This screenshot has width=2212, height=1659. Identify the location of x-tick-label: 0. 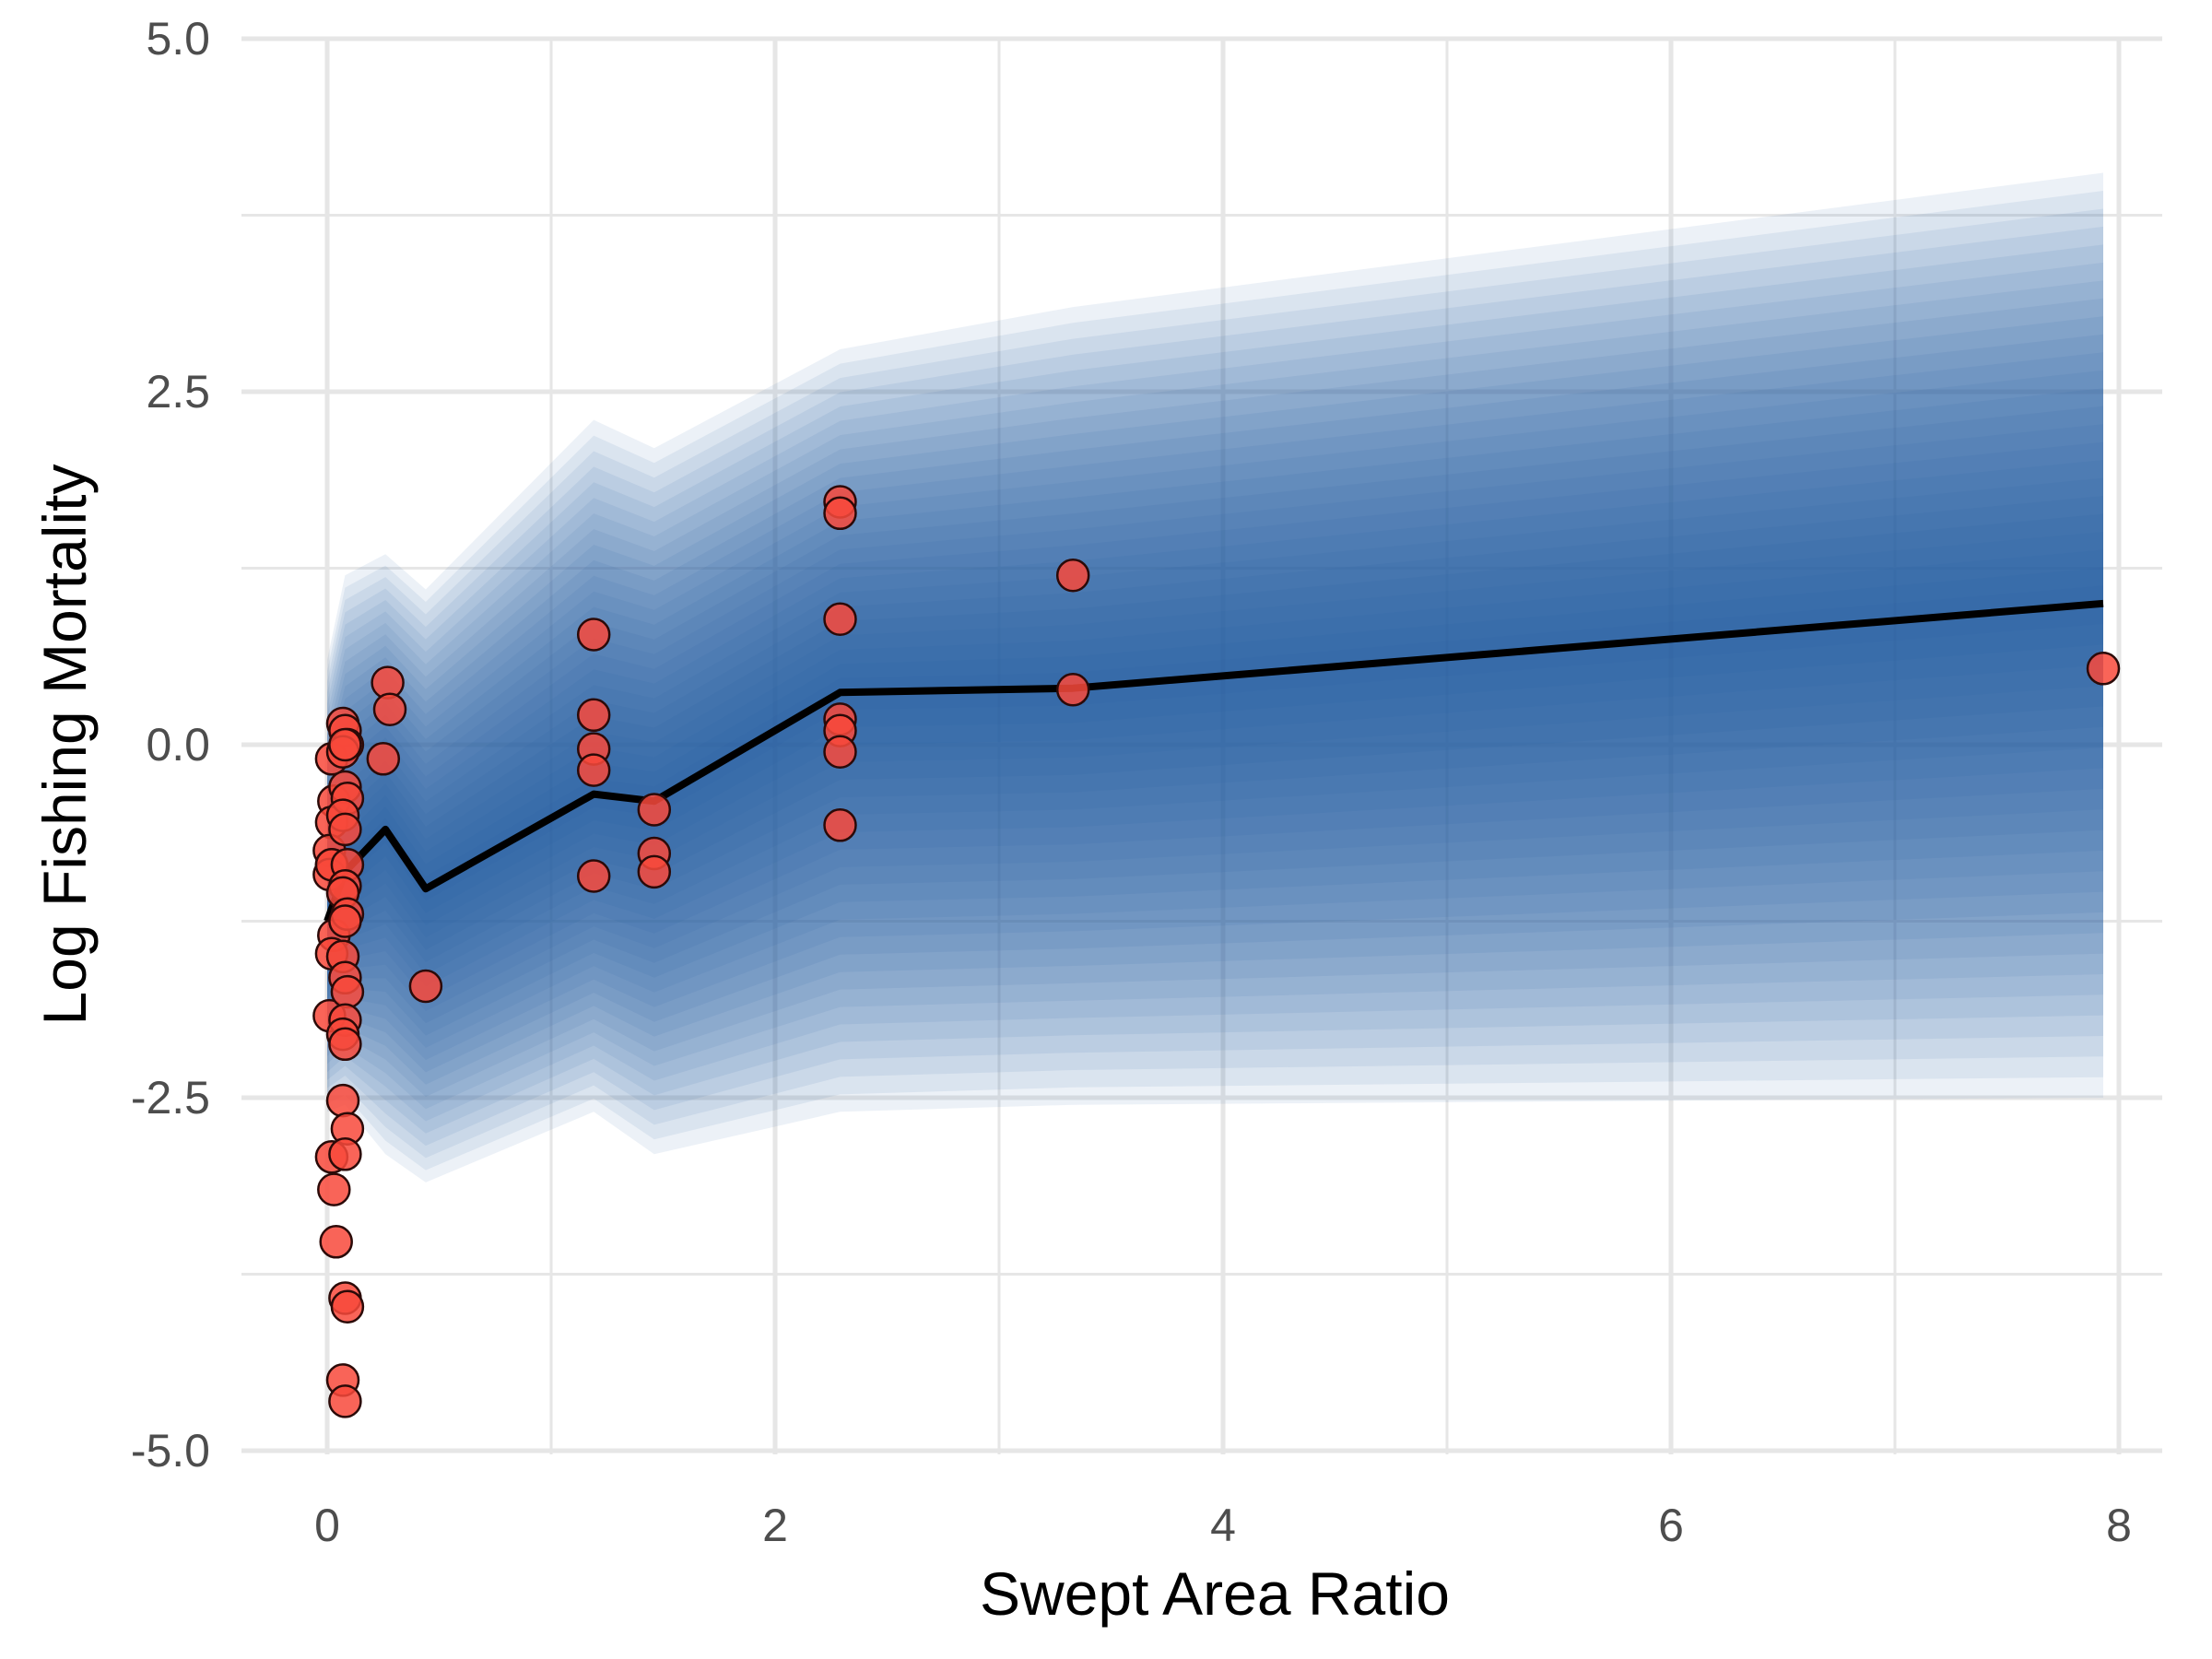
(327, 1525).